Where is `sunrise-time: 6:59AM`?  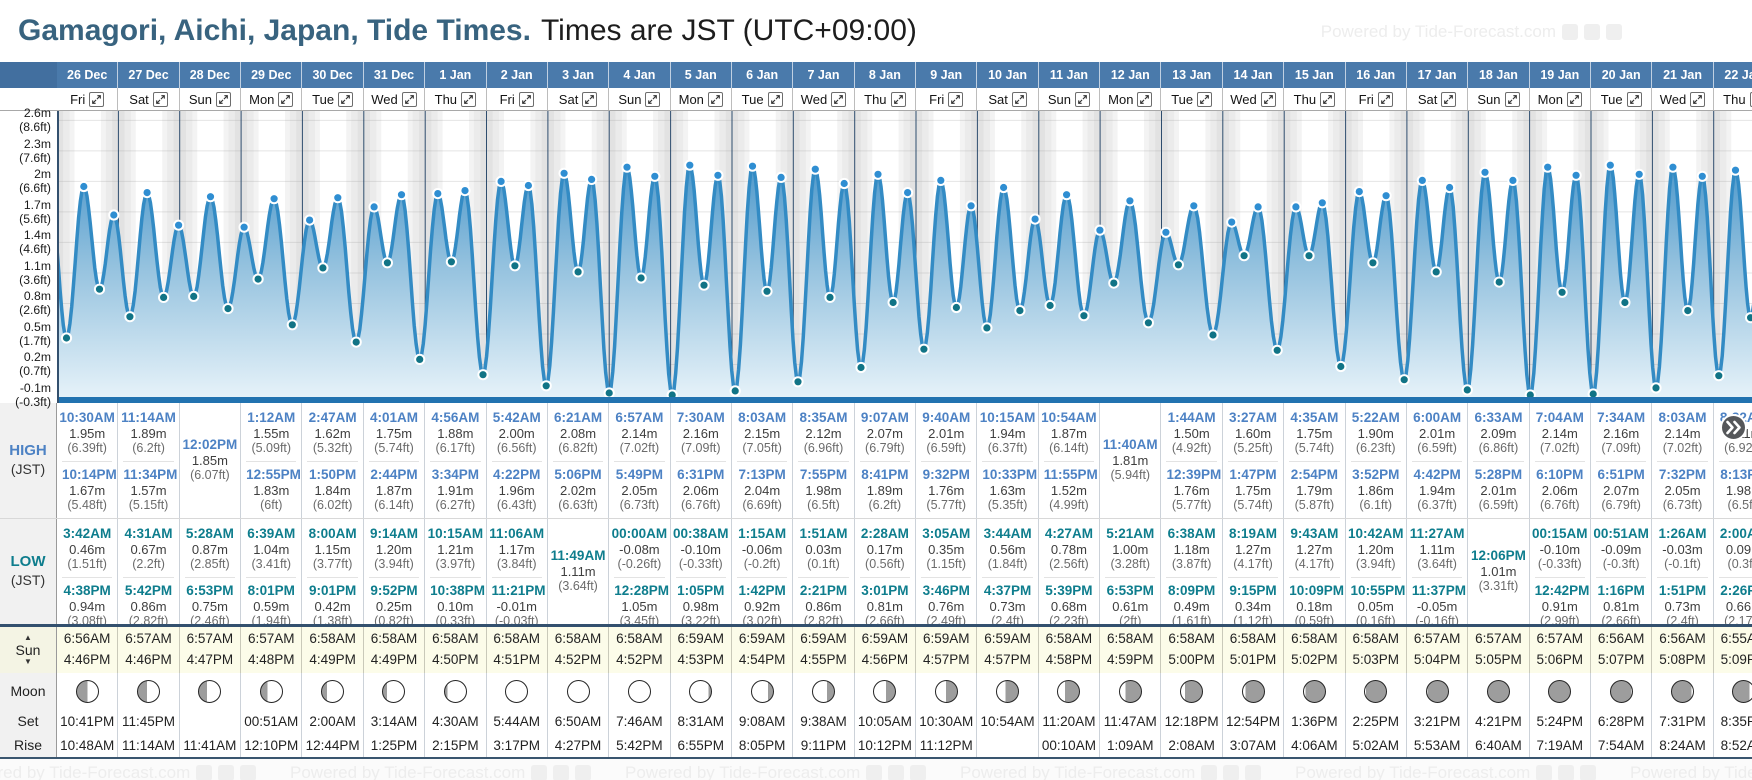 sunrise-time: 6:59AM is located at coordinates (823, 639).